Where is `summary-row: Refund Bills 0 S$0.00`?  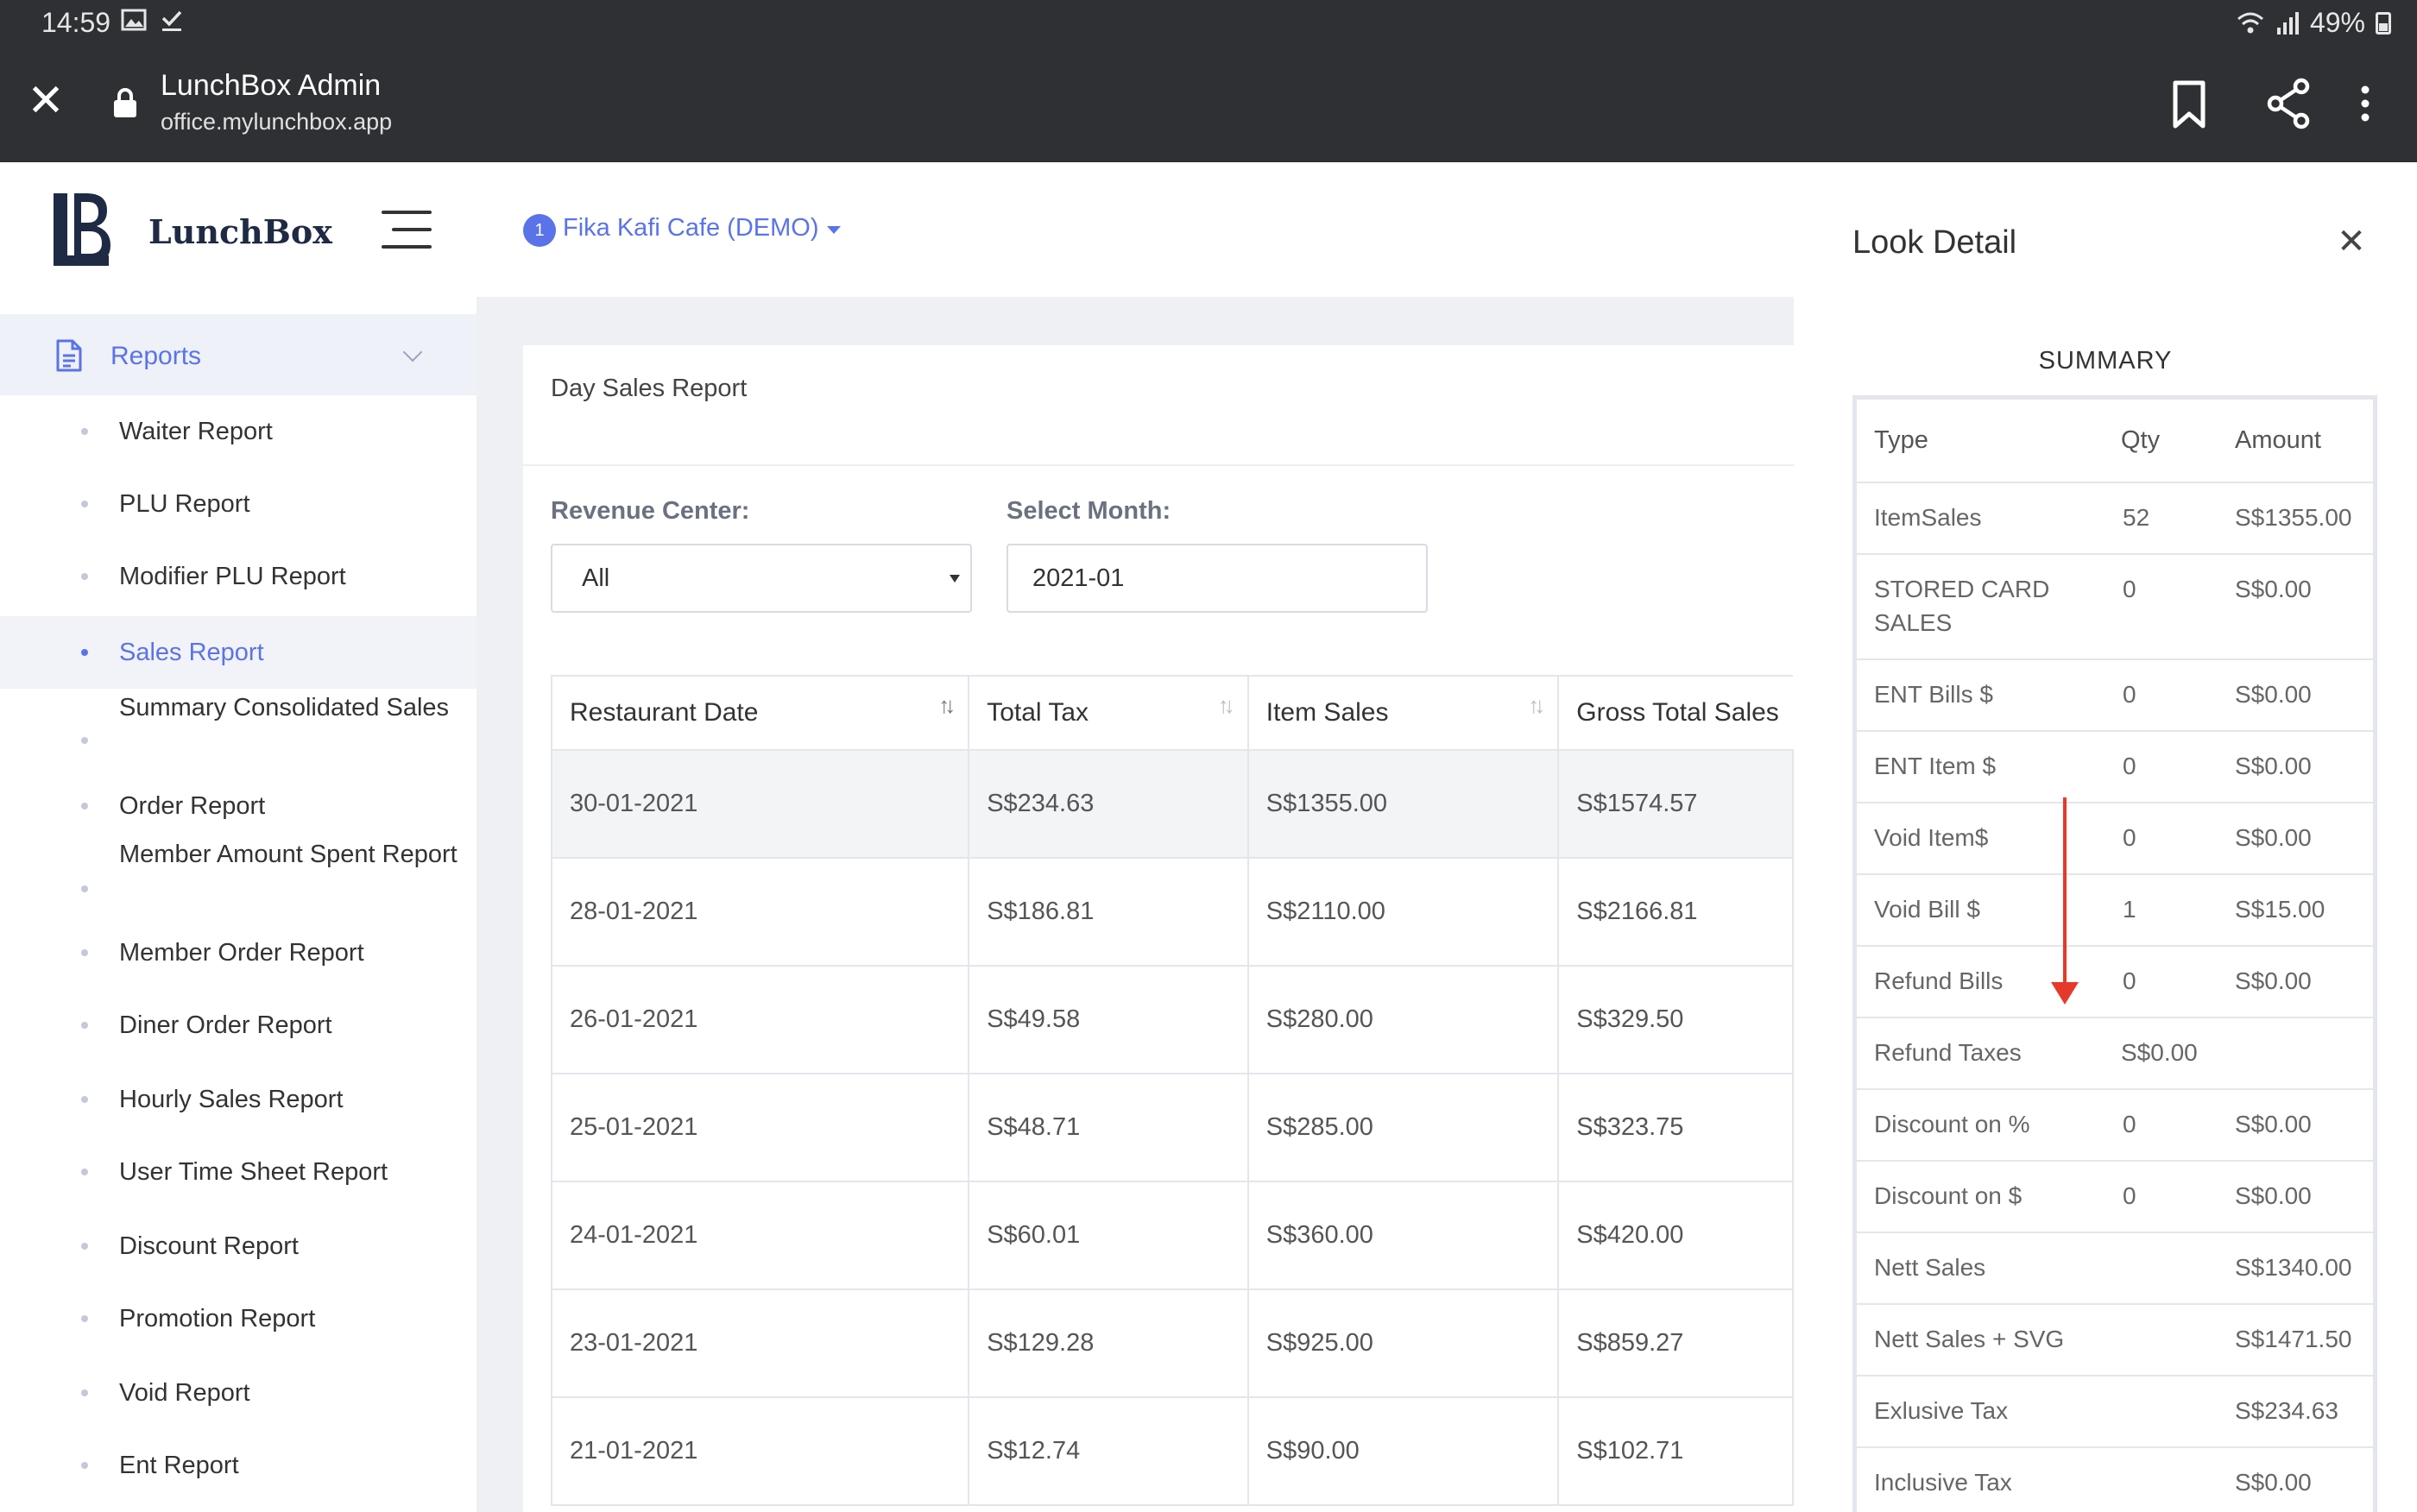
summary-row: Refund Bills 0 S$0.00 is located at coordinates (2115, 982).